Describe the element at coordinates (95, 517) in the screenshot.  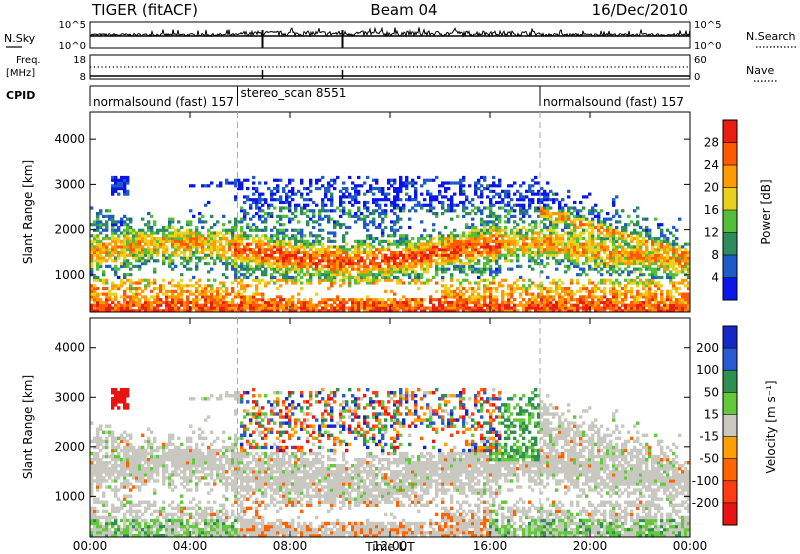
I see `vel-cells-cell` at that location.